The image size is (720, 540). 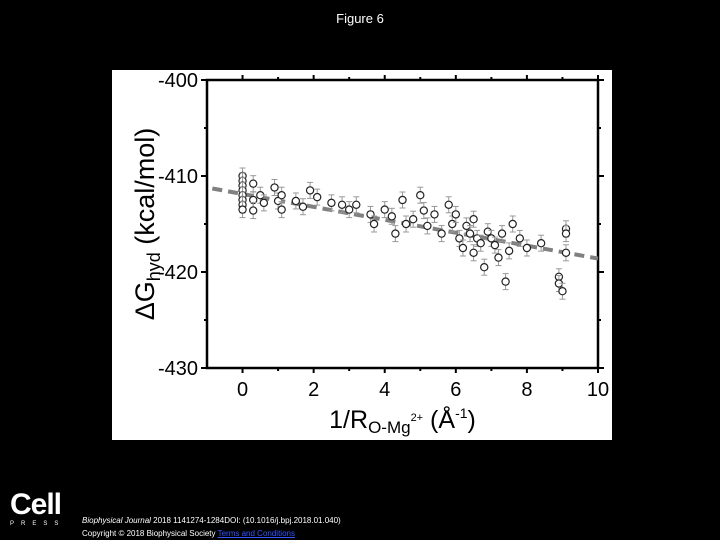 I want to click on y-tick-label: -420, so click(x=178, y=273).